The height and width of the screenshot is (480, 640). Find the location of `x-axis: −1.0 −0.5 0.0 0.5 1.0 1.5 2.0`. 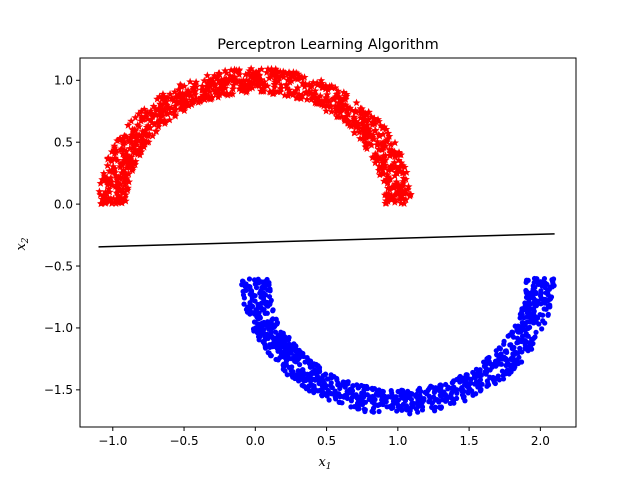

x-axis: −1.0 −0.5 0.0 0.5 1.0 1.5 2.0 is located at coordinates (324, 437).